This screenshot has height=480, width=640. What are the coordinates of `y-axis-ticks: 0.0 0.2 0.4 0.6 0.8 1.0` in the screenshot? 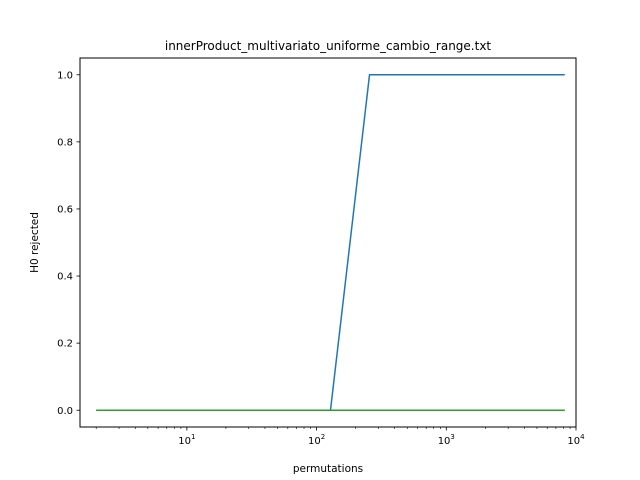 It's located at (68, 243).